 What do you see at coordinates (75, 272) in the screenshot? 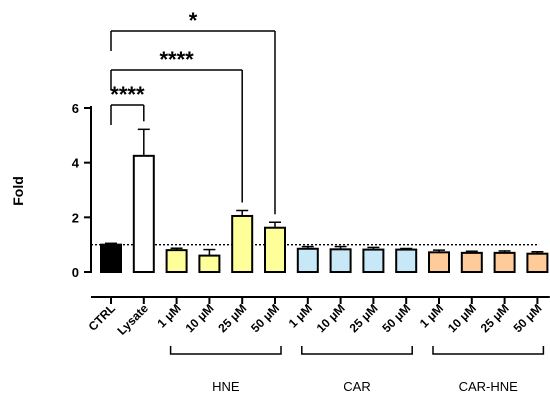
I see `y-tick-label: 0` at bounding box center [75, 272].